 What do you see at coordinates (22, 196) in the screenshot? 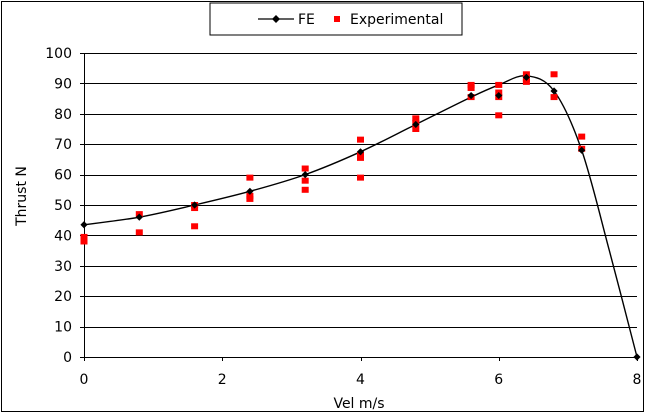
I see `y-axis-title: Thrust N` at bounding box center [22, 196].